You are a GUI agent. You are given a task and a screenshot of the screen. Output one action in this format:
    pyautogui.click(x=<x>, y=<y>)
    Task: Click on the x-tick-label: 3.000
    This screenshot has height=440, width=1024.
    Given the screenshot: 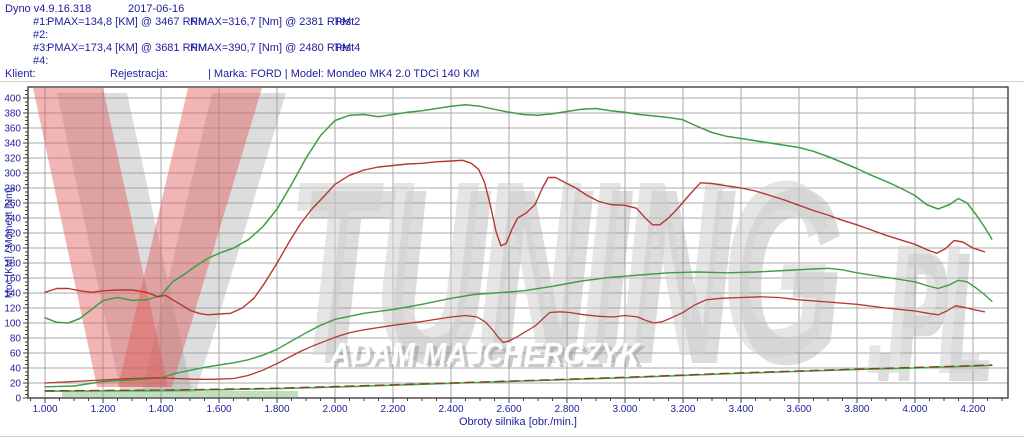 What is the action you would take?
    pyautogui.click(x=624, y=409)
    